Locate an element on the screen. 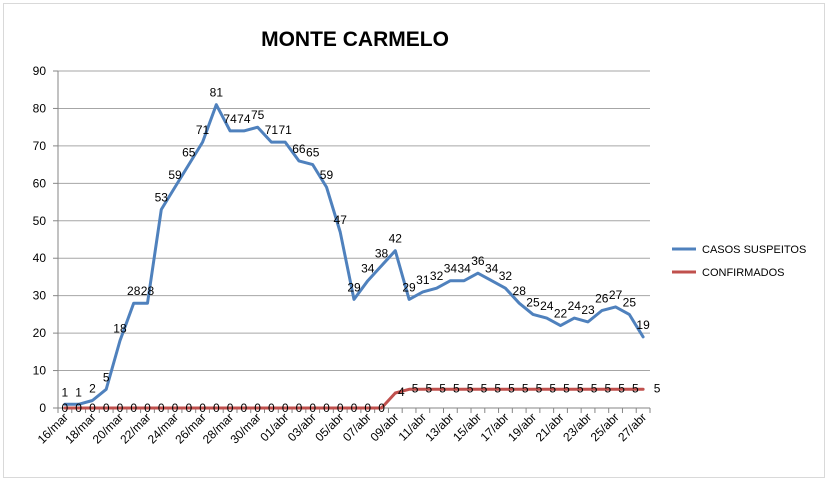  y-tick-label: 30 is located at coordinates (40, 296).